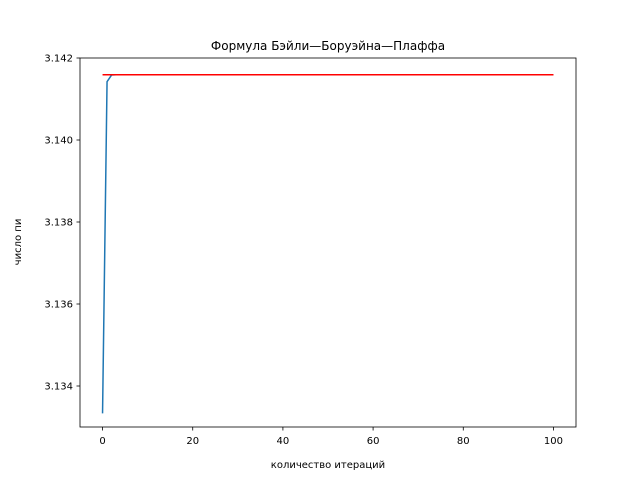  What do you see at coordinates (58, 305) in the screenshot?
I see `y-tick-label: 3.136` at bounding box center [58, 305].